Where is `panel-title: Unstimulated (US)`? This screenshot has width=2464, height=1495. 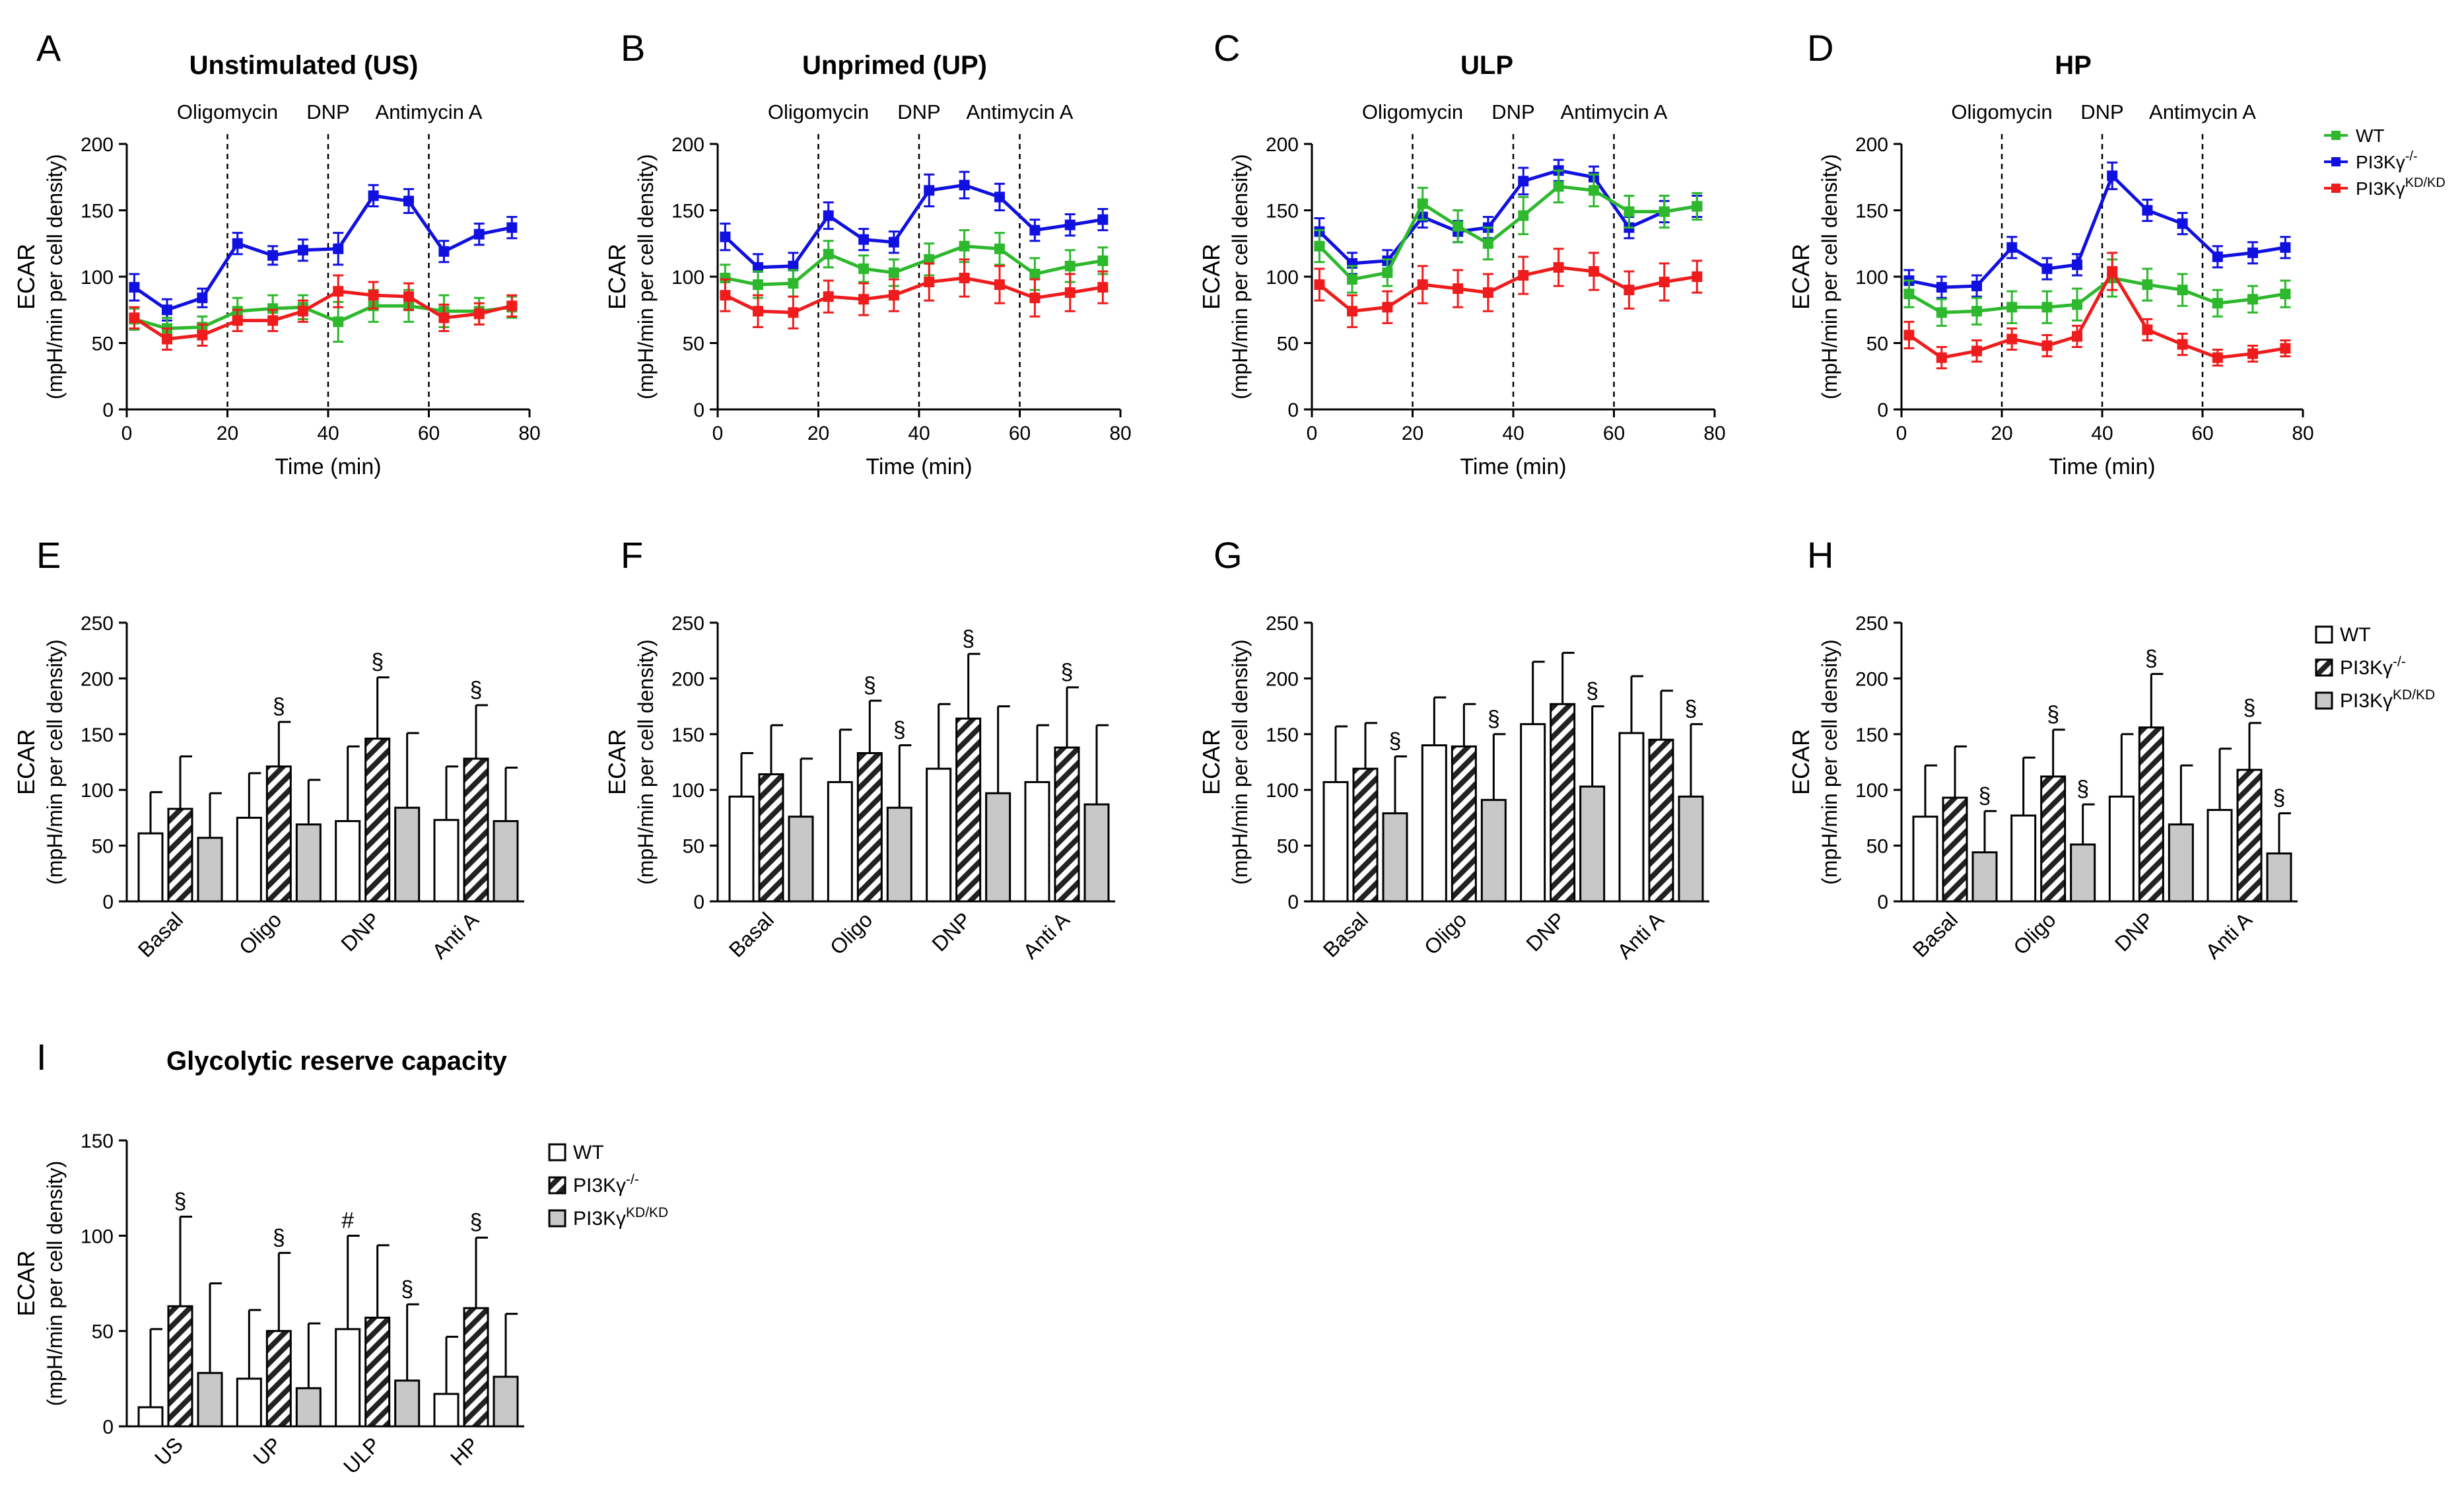 panel-title: Unstimulated (US) is located at coordinates (304, 65).